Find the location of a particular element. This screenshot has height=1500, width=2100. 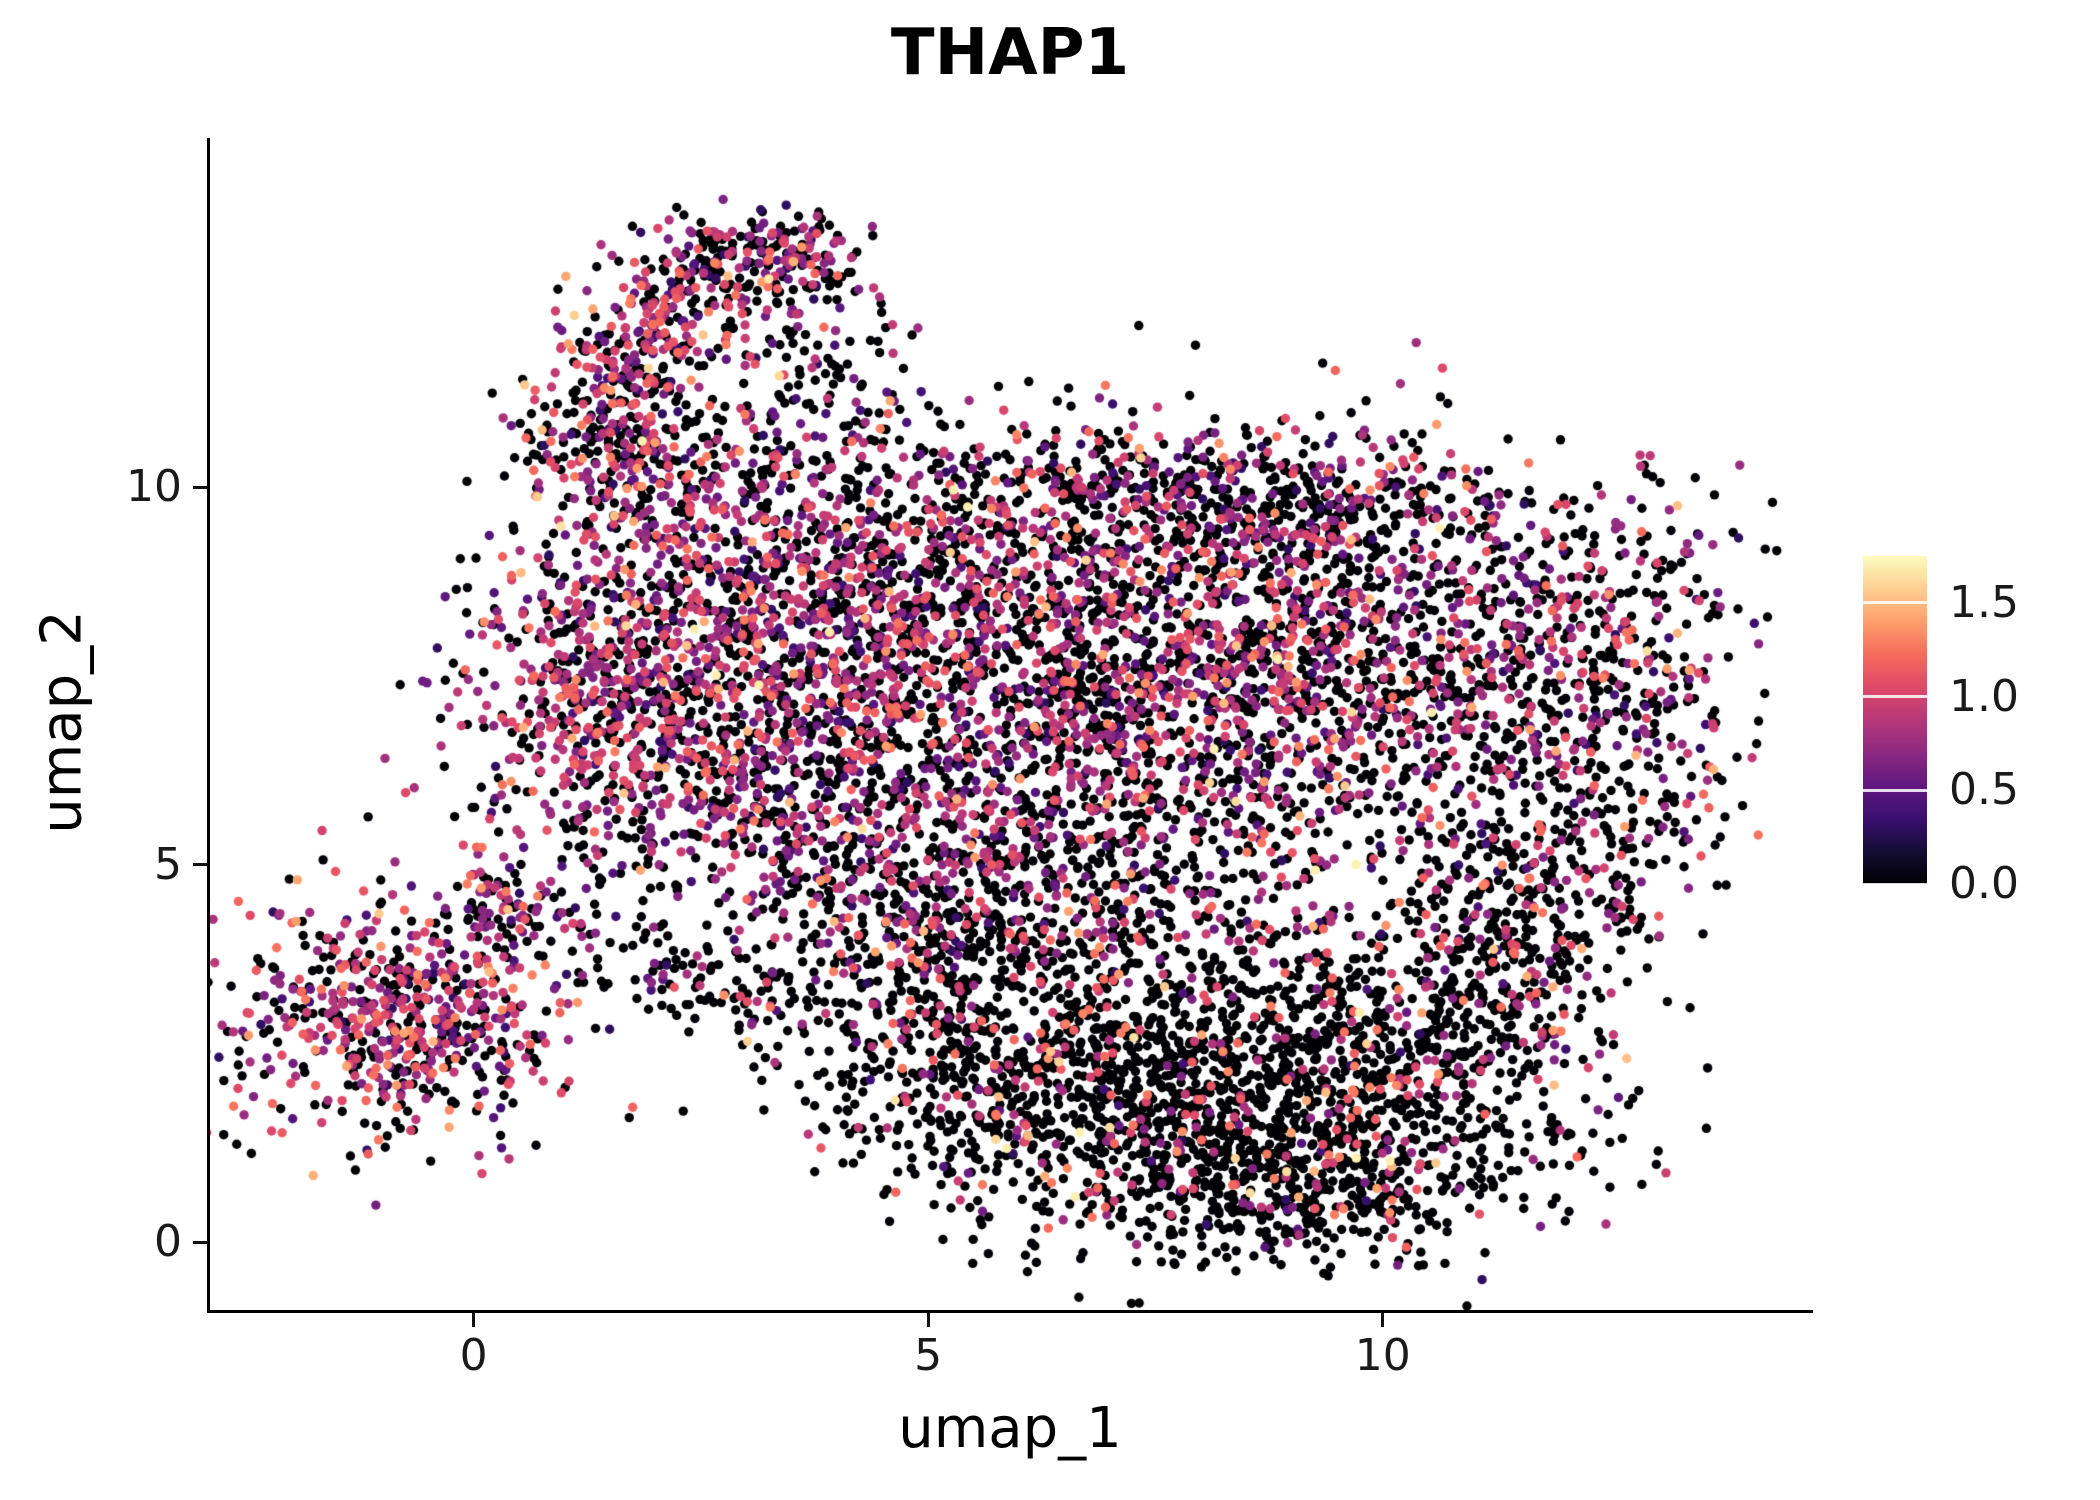

colorbar-gradient is located at coordinates (1895, 720).